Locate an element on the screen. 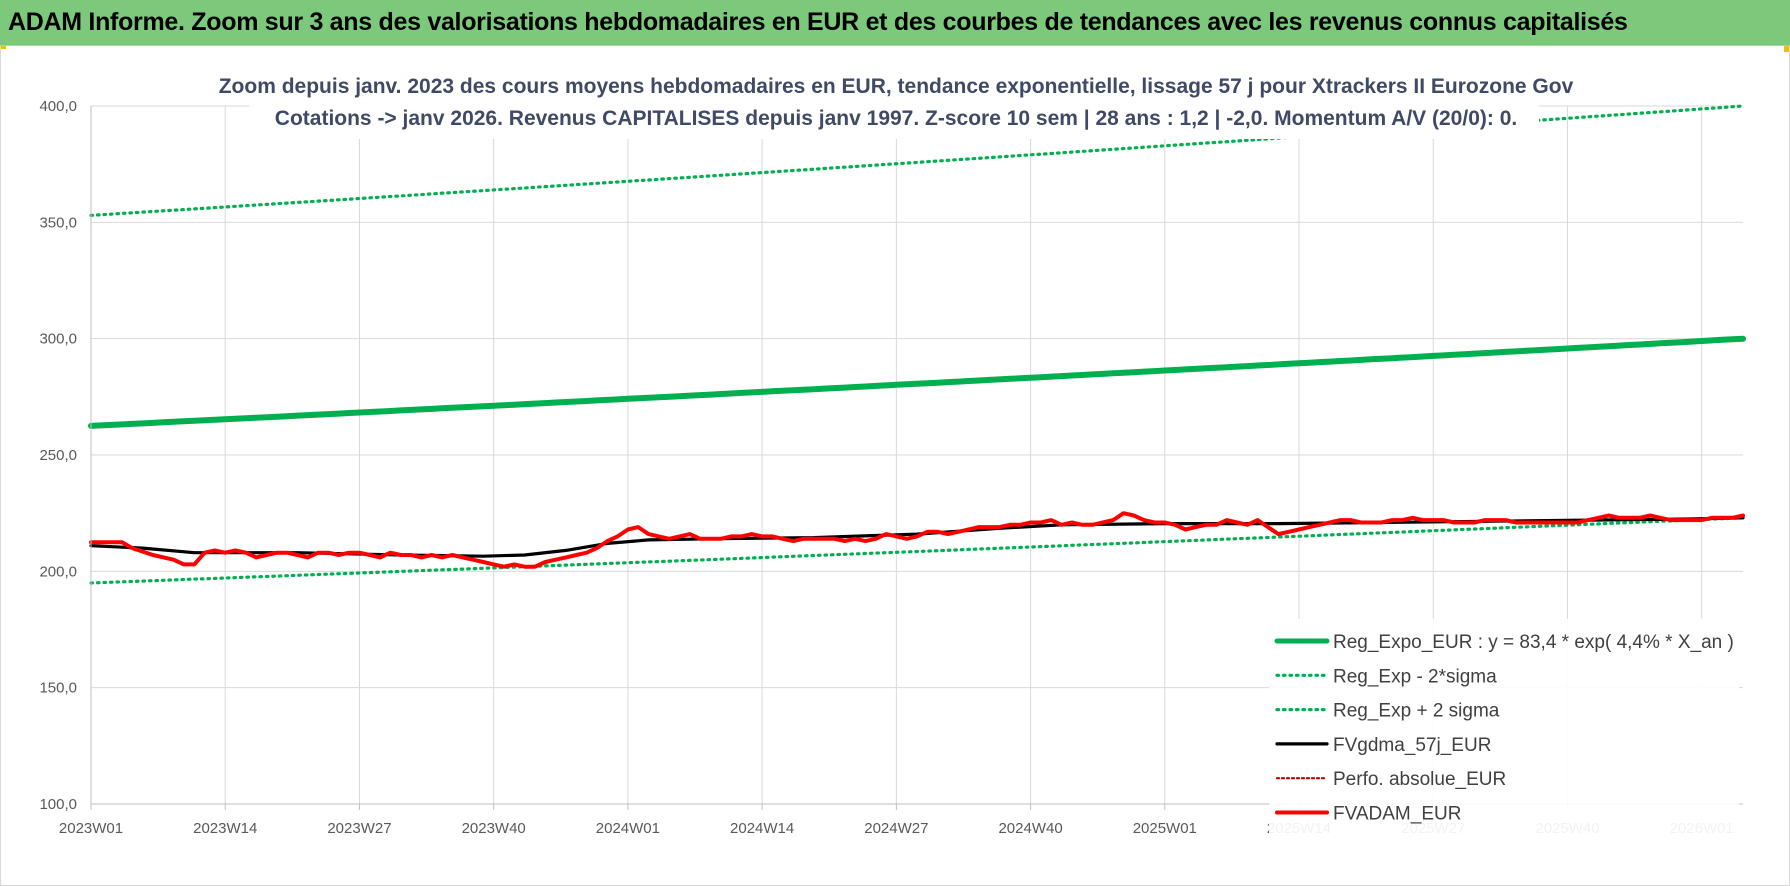 The height and width of the screenshot is (886, 1790). legend-label: Reg_Exp - 2*sigma is located at coordinates (1415, 676).